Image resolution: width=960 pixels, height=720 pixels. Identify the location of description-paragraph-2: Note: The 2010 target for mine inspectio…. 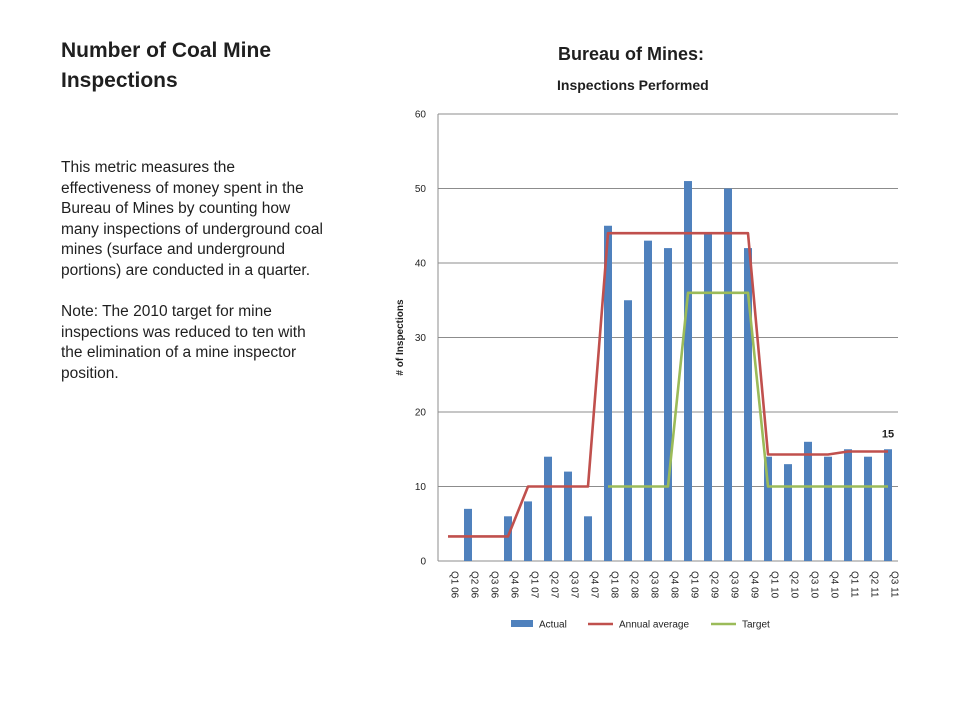
(183, 342).